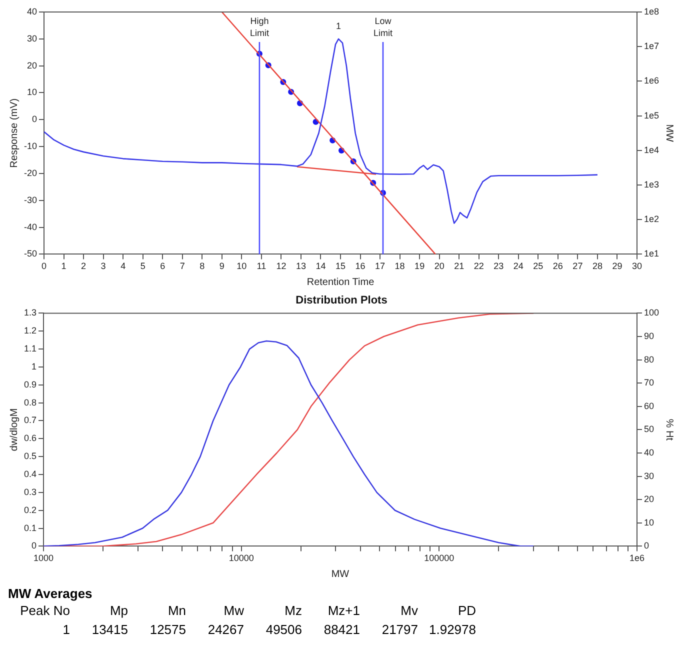 Image resolution: width=685 pixels, height=650 pixels. Describe the element at coordinates (281, 266) in the screenshot. I see `x-tick-label: 12` at that location.